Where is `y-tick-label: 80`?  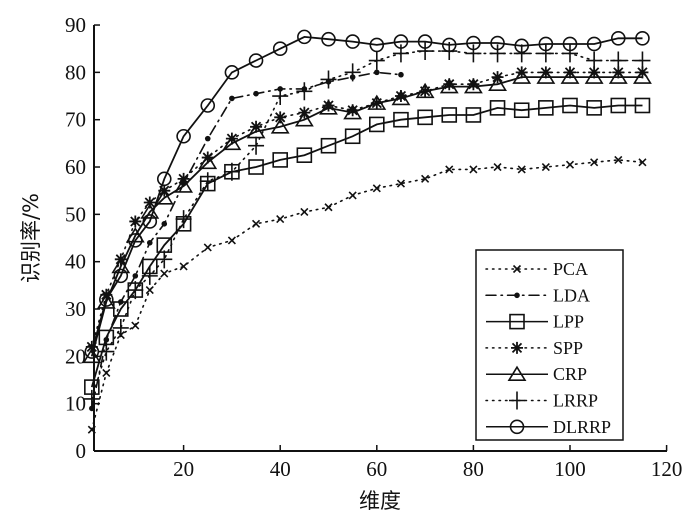 y-tick-label: 80 is located at coordinates (75, 72).